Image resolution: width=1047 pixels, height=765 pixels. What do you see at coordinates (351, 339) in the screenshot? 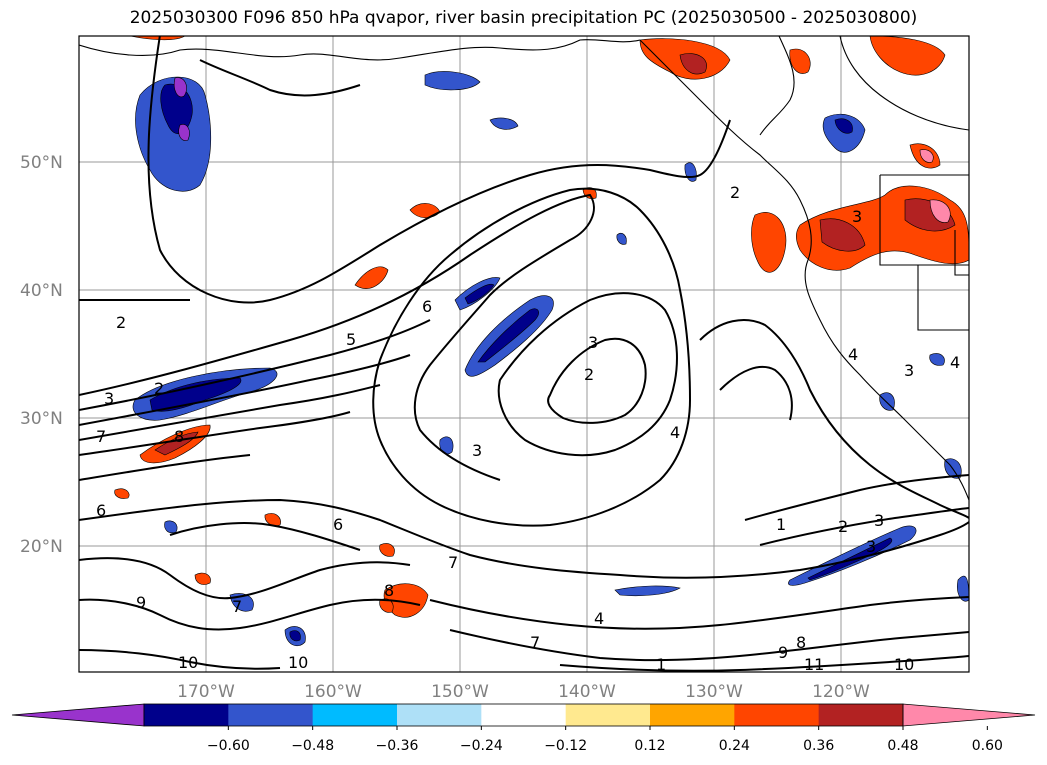
I see `contour-label: 5` at bounding box center [351, 339].